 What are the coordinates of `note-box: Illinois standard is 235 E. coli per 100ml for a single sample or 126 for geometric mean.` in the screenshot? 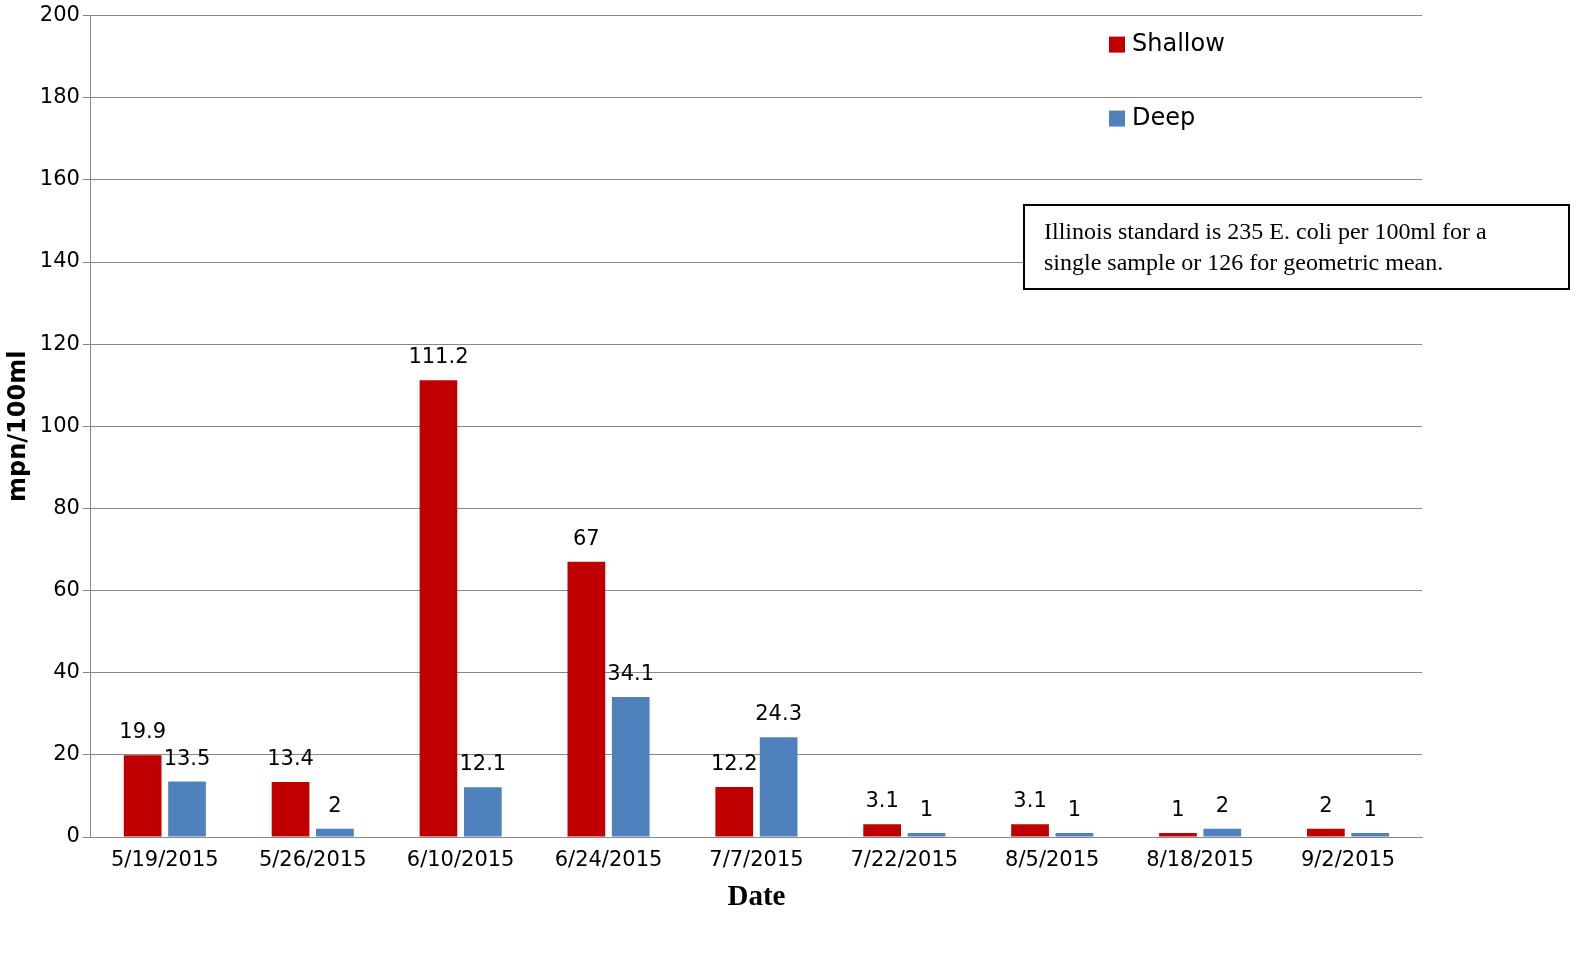 It's located at (1296, 247).